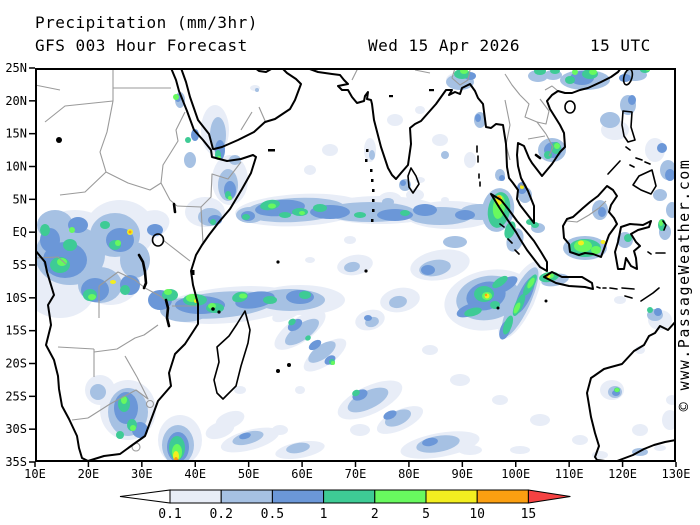  What do you see at coordinates (249, 474) in the screenshot?
I see `svg-text: 50E` at bounding box center [249, 474].